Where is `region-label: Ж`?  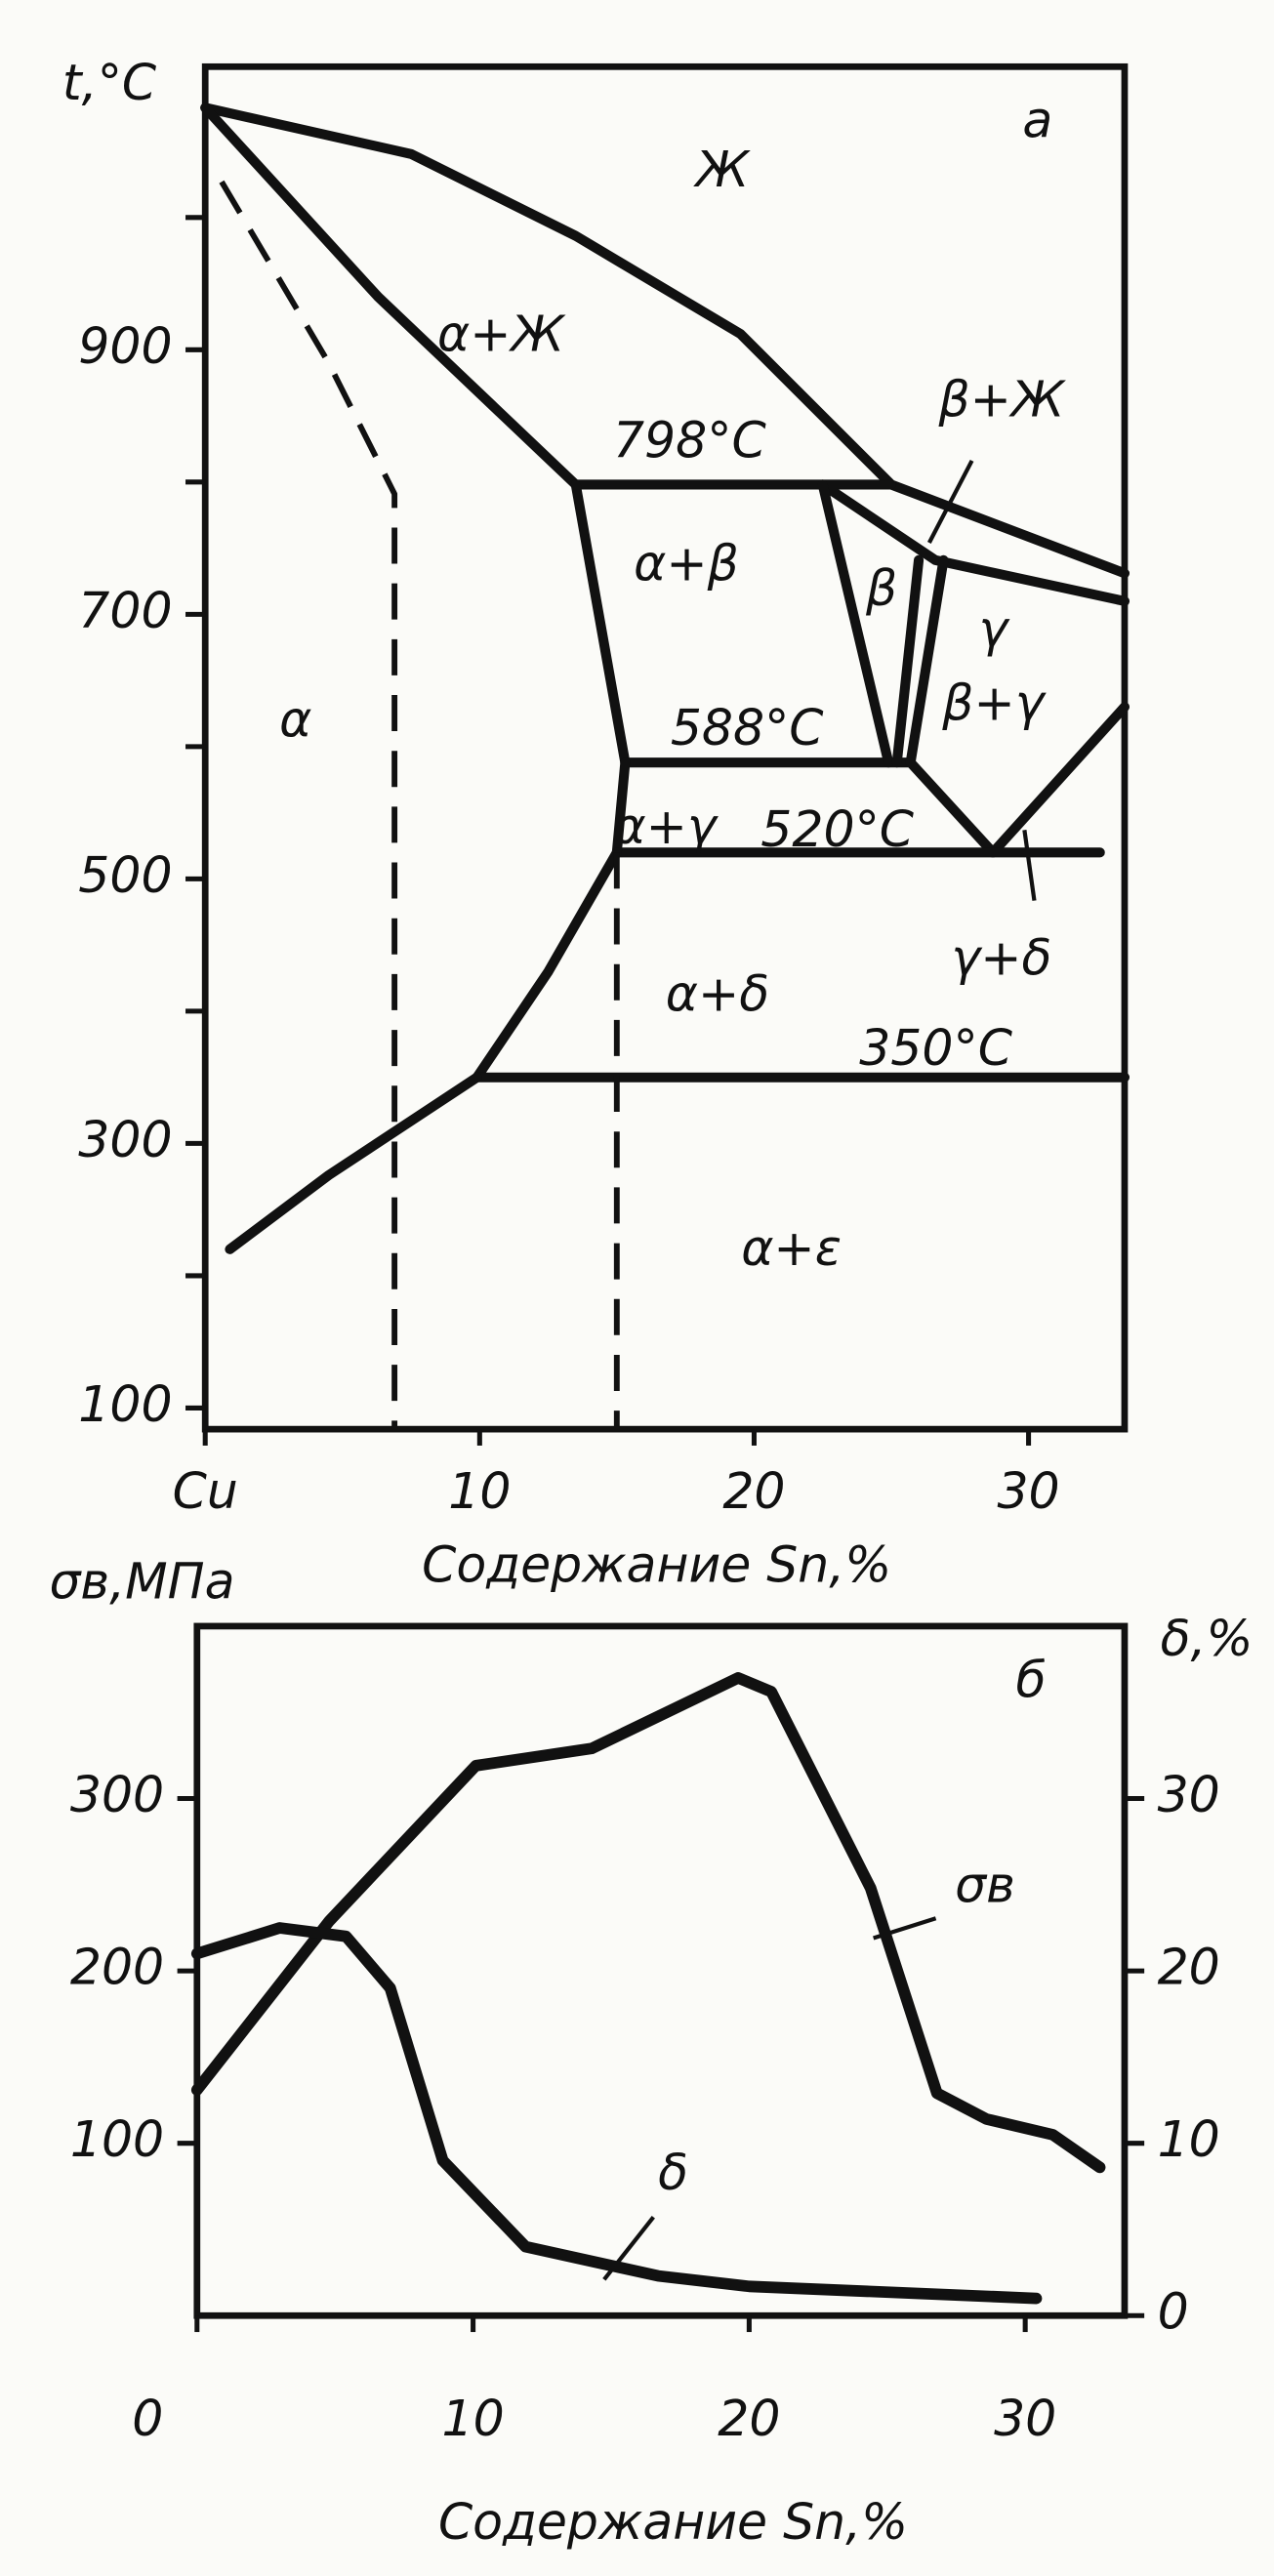 region-label: Ж is located at coordinates (722, 169).